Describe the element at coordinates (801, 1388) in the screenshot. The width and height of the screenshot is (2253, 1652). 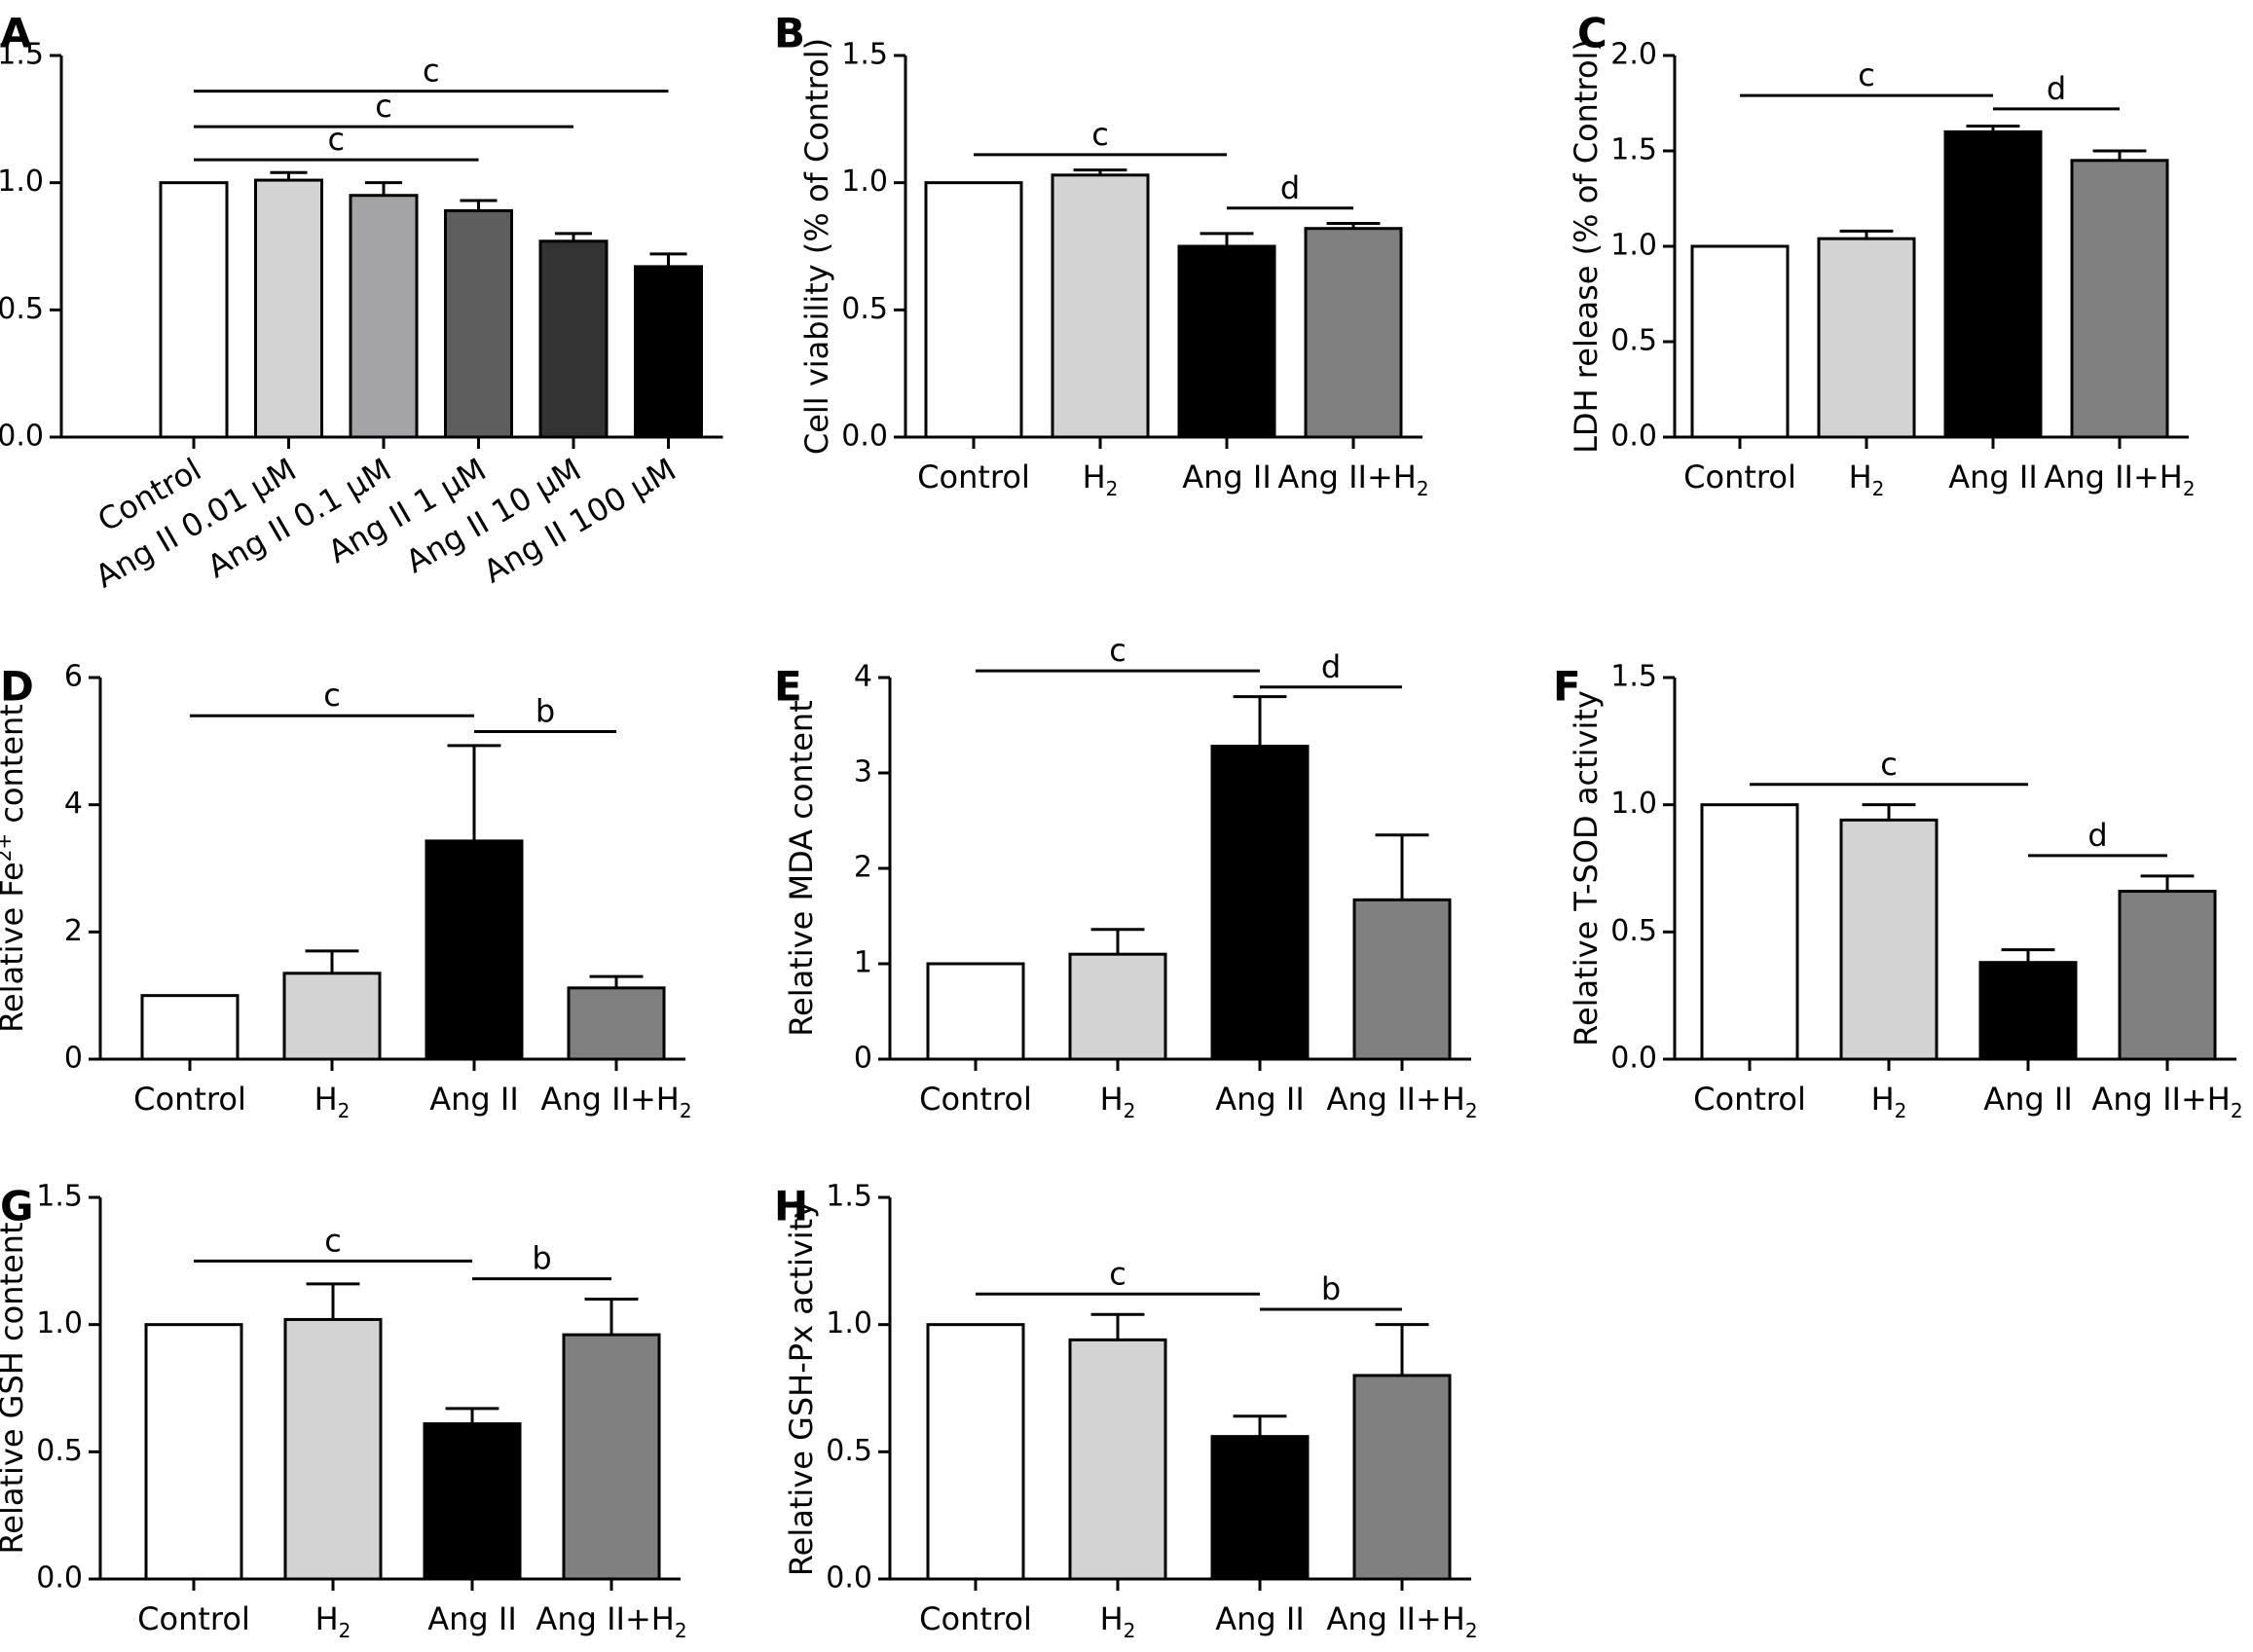
I see `y-axis-title: Relative GSH-Px activity` at that location.